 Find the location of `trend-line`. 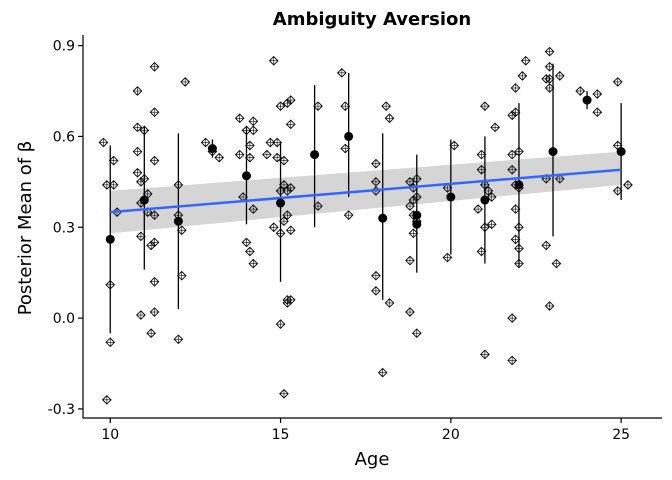

trend-line is located at coordinates (366, 191).